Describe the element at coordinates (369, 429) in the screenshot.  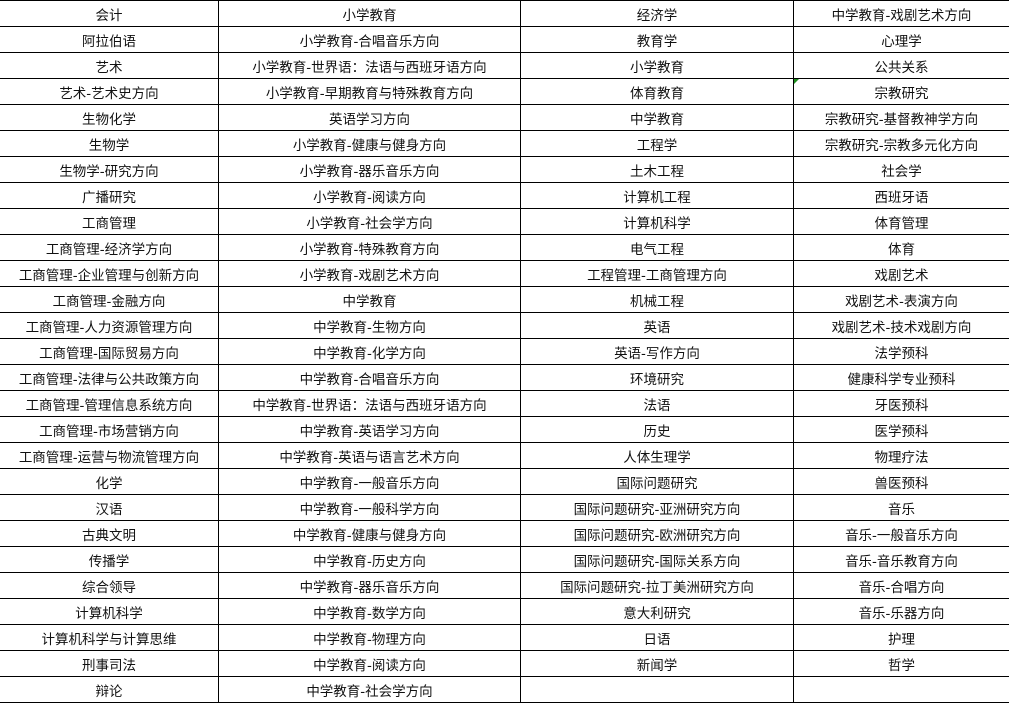
I see `table-cell: 中学教育-英语学习方向` at that location.